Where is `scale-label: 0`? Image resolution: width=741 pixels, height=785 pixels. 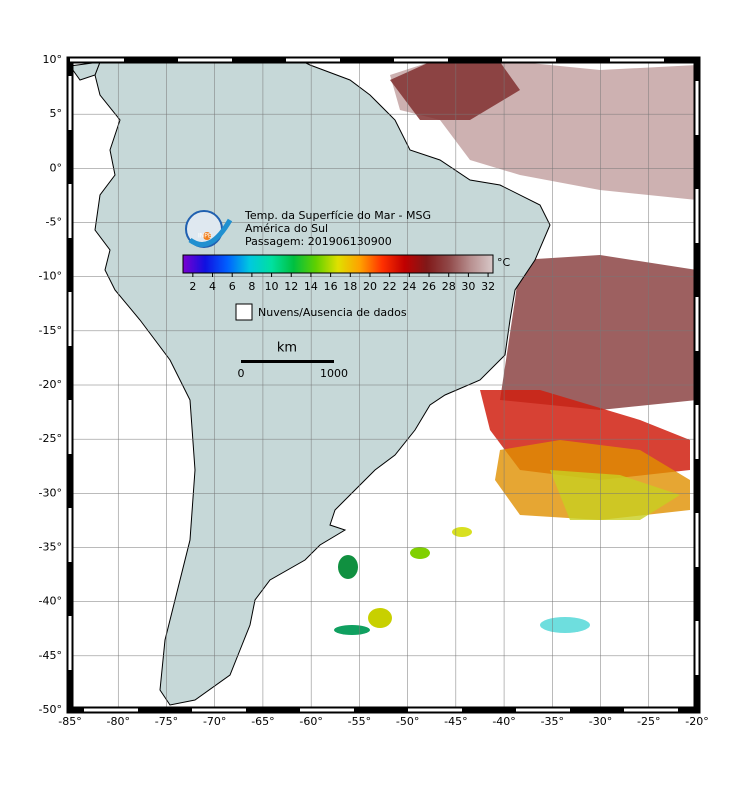 scale-label: 0 is located at coordinates (241, 373).